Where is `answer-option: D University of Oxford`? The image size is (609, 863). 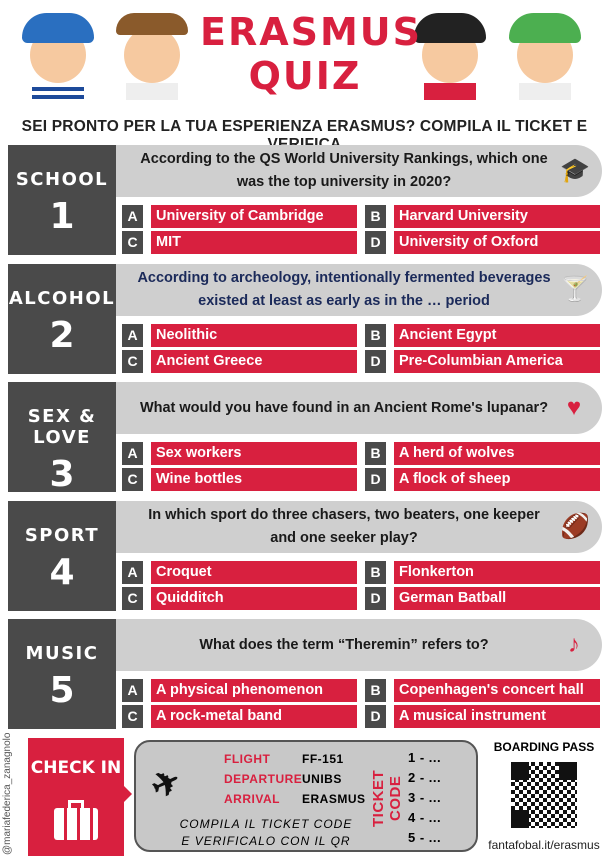 answer-option: D University of Oxford is located at coordinates (482, 242).